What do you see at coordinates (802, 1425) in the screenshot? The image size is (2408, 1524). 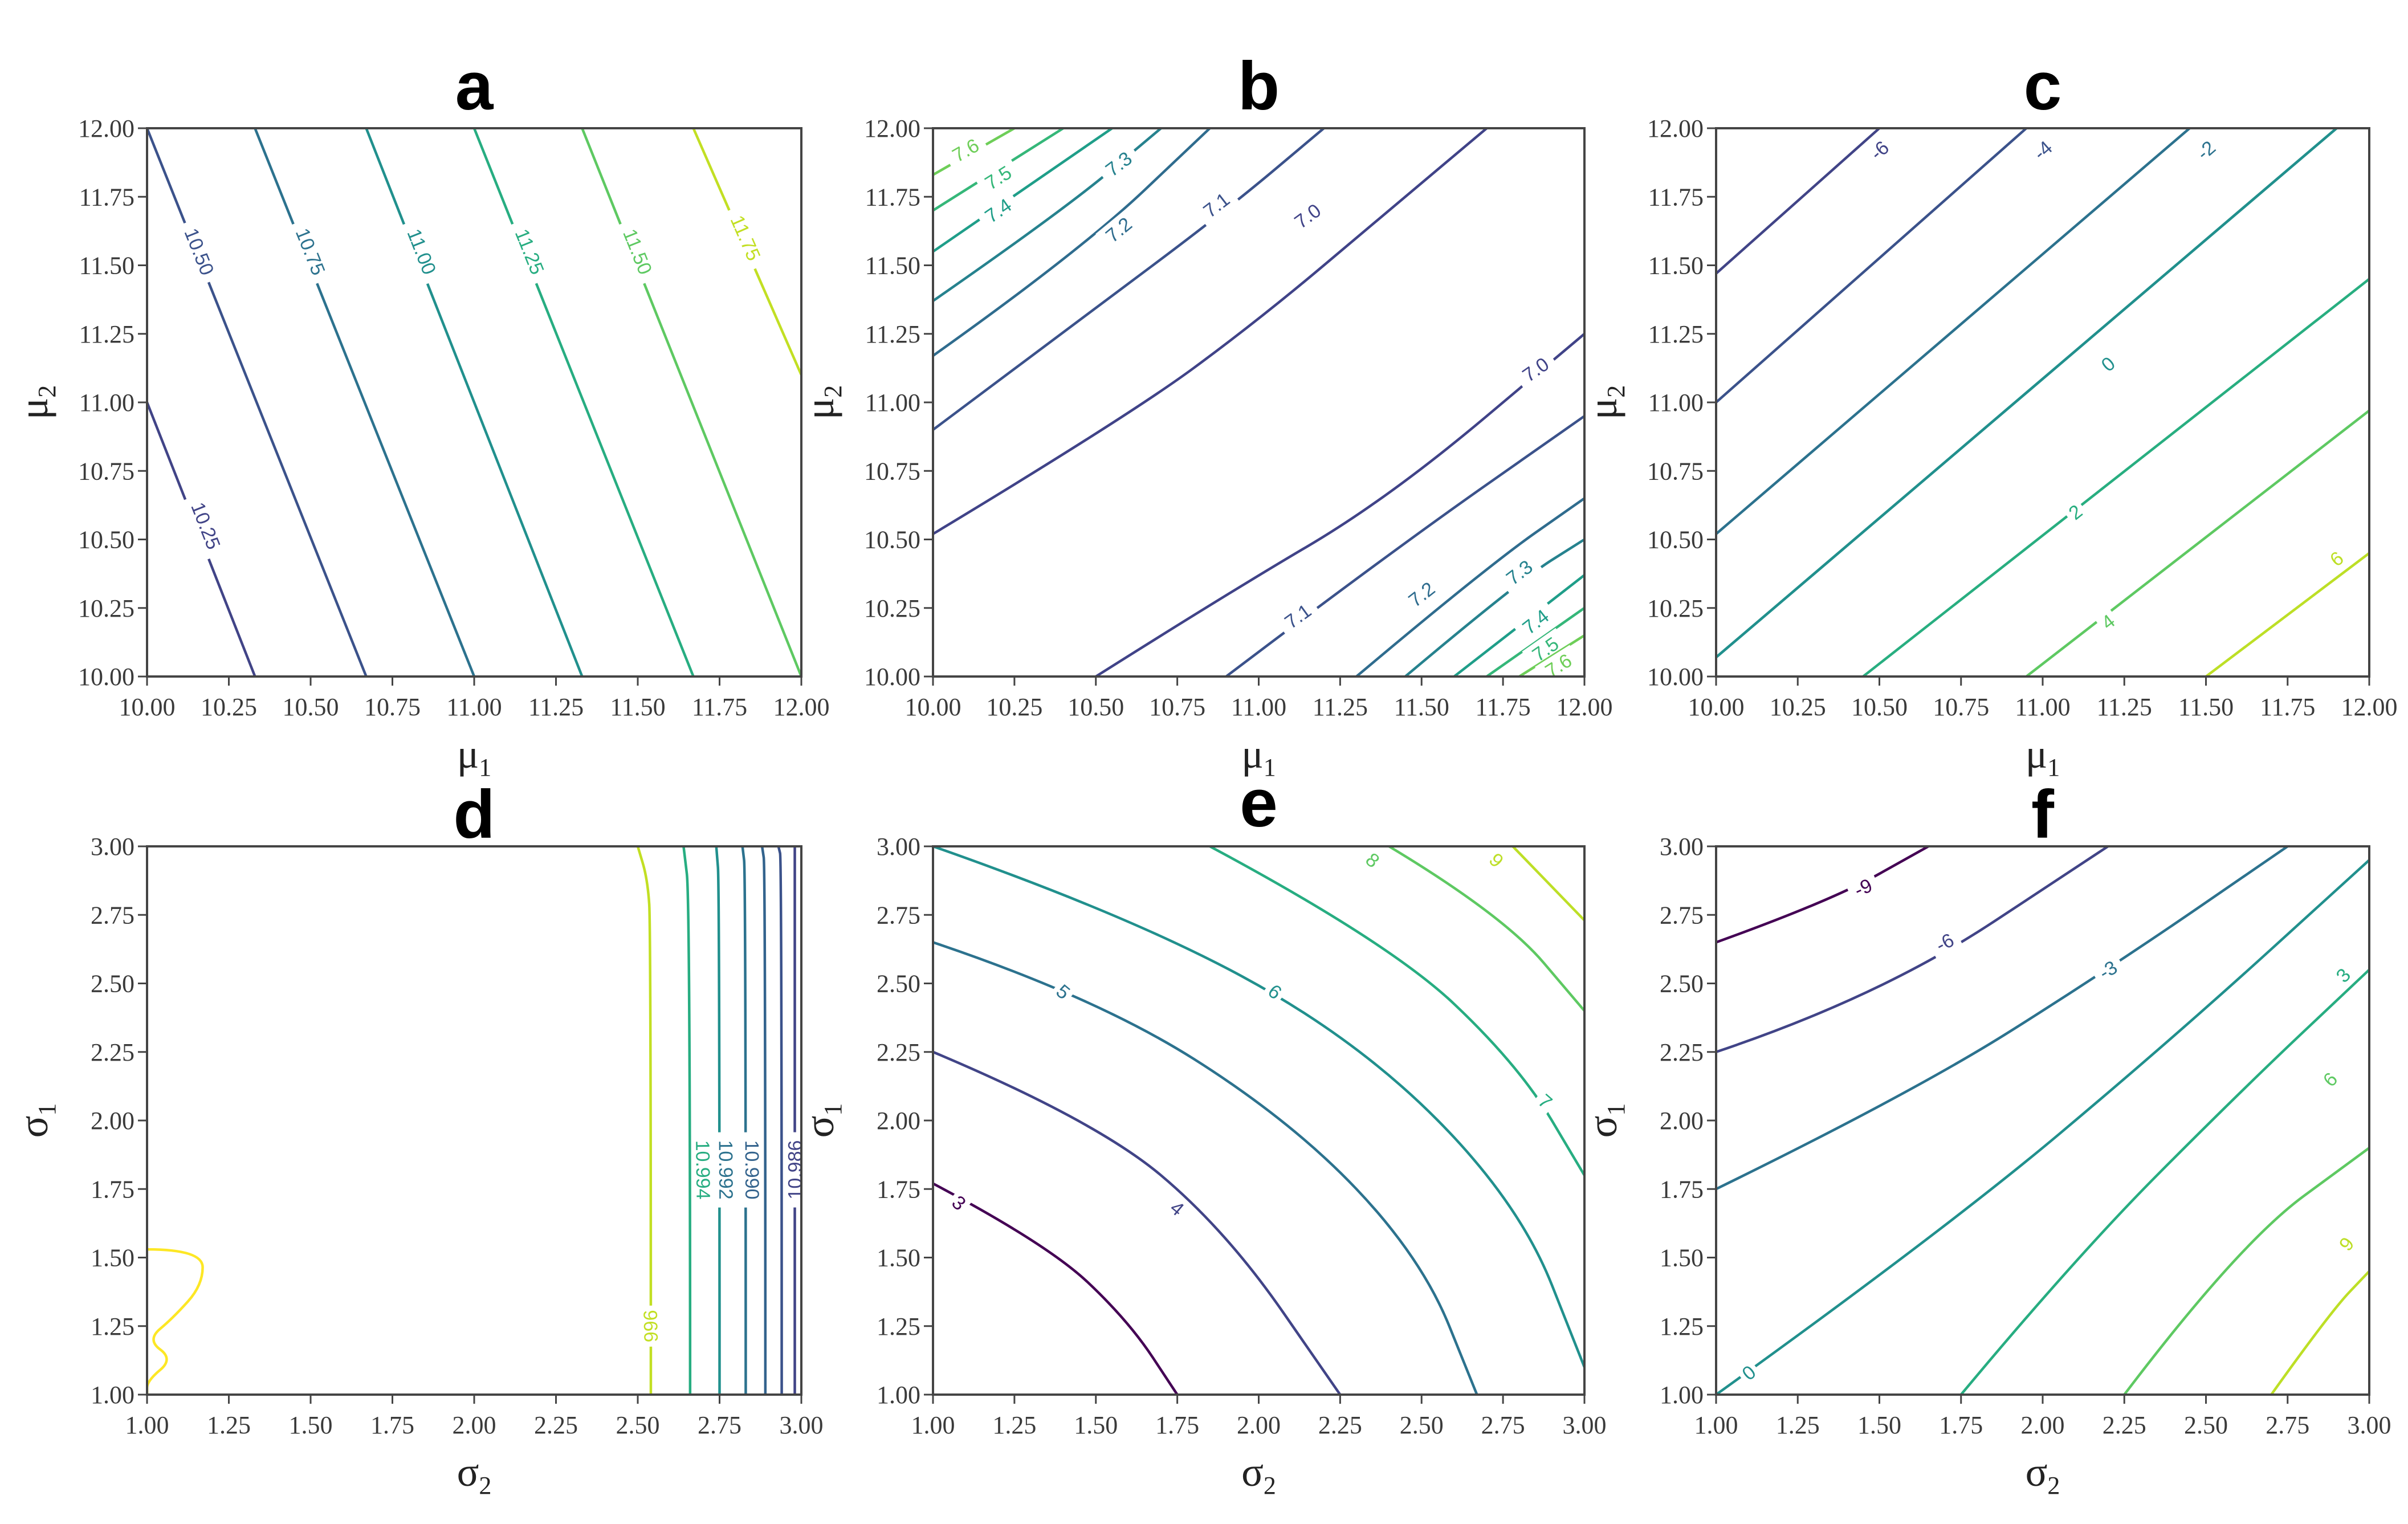 I see `x-tick-label-d-8: 3.00` at bounding box center [802, 1425].